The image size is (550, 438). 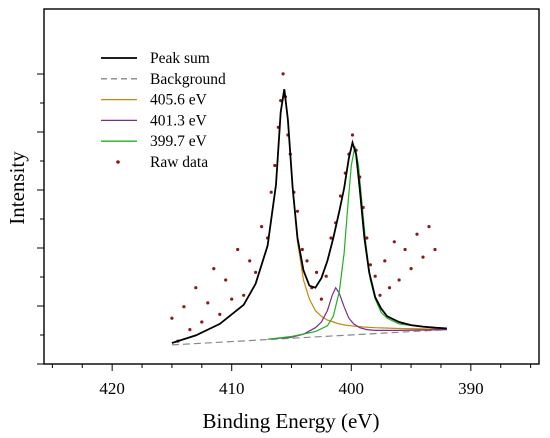 I want to click on x-tick-label: 400, so click(x=352, y=388).